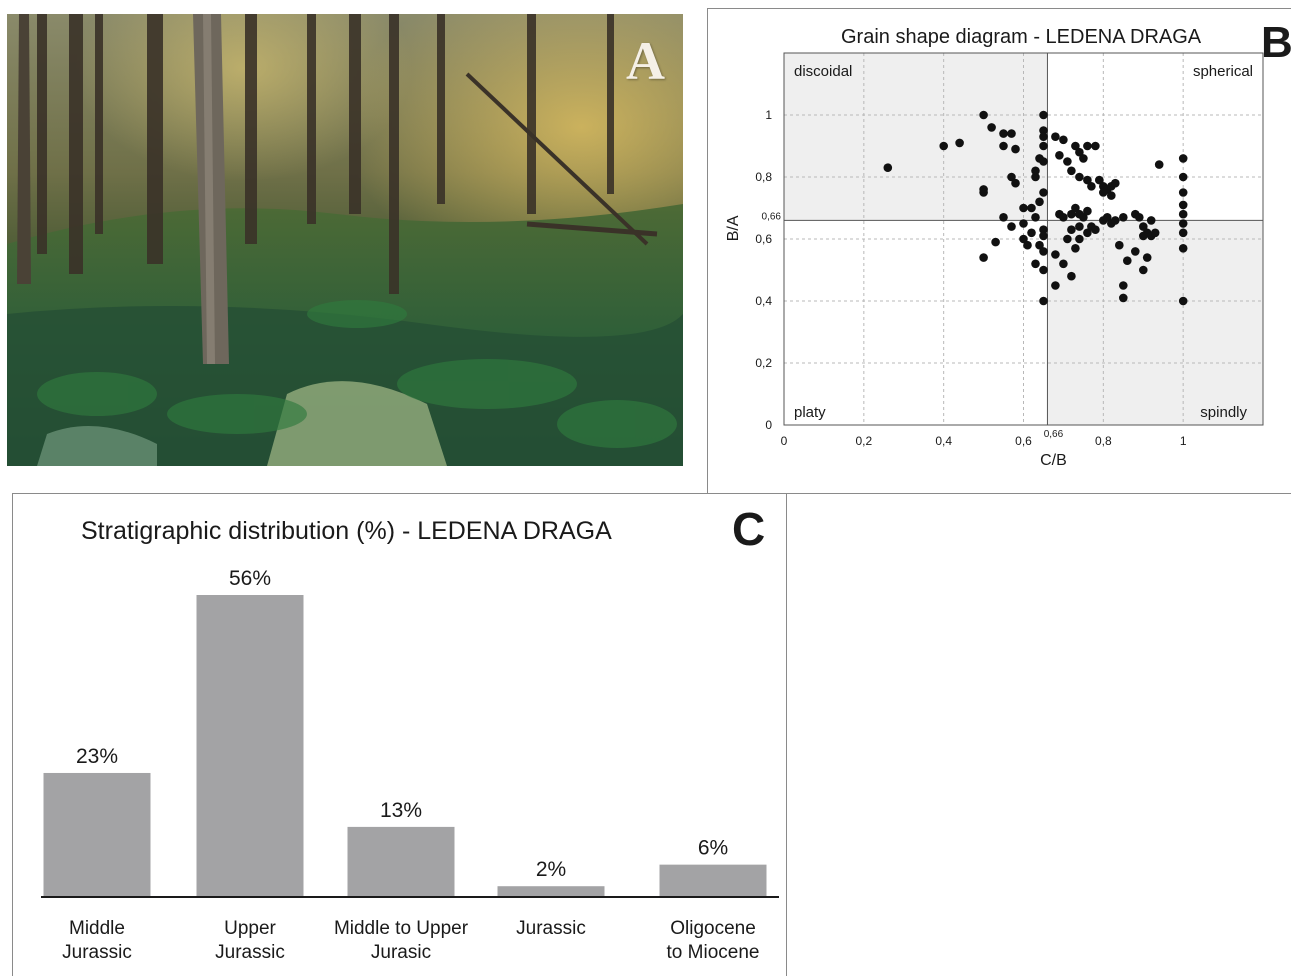 This screenshot has width=1291, height=977. Describe the element at coordinates (1023, 441) in the screenshot. I see `x-tick-label: 0,6` at that location.